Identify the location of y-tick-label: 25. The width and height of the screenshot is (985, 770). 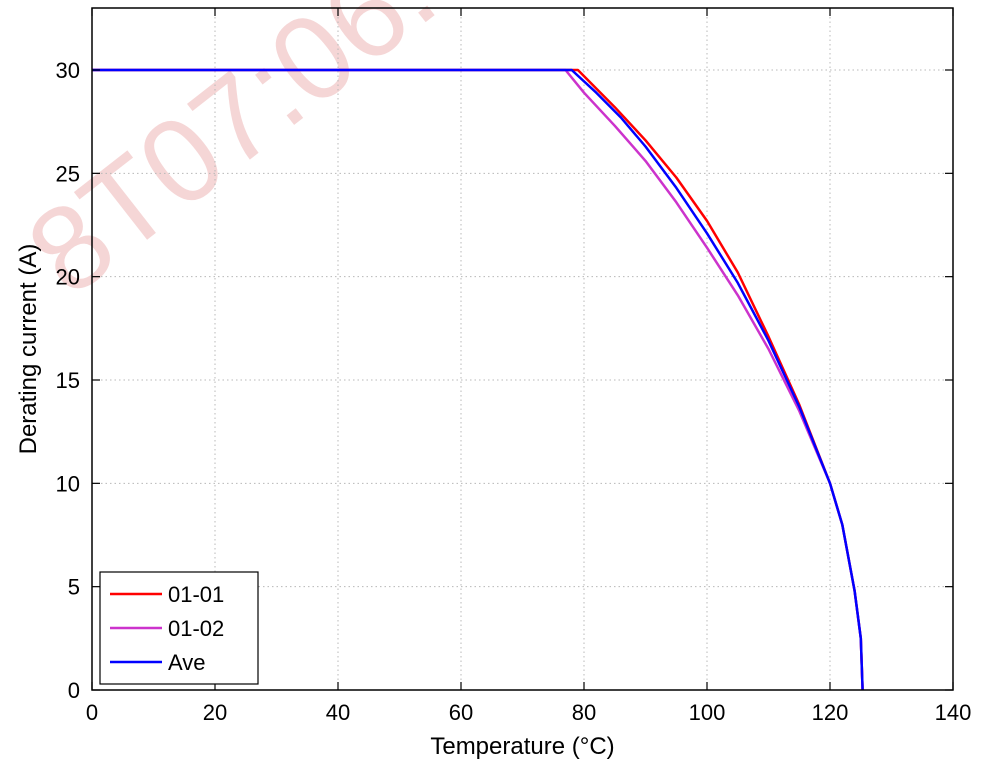
(68, 173).